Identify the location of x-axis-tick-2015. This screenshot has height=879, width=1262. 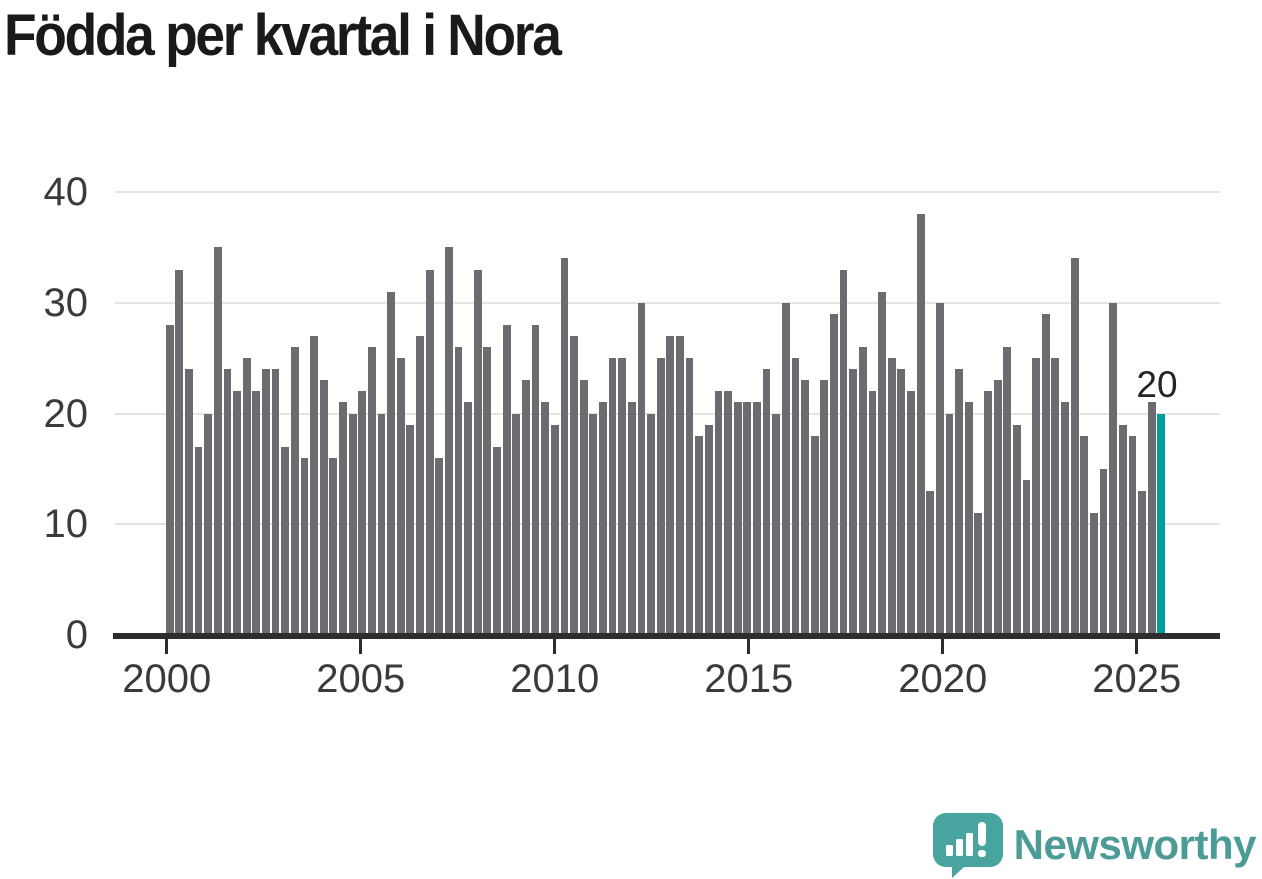
(749, 646).